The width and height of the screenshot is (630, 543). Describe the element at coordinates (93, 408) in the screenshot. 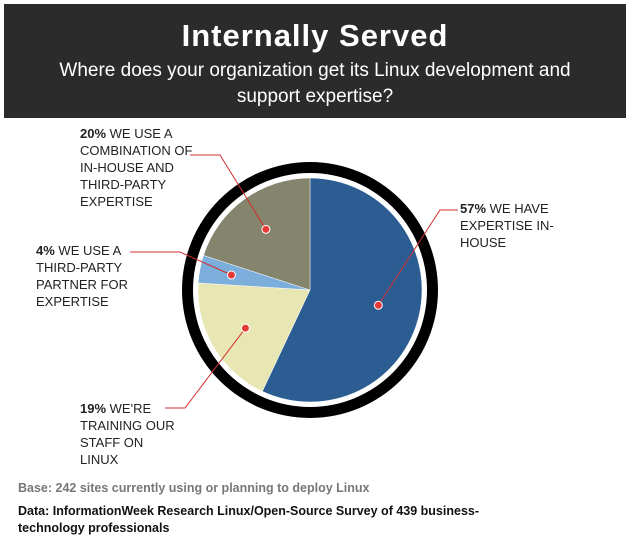

I see `value-label: 19%` at that location.